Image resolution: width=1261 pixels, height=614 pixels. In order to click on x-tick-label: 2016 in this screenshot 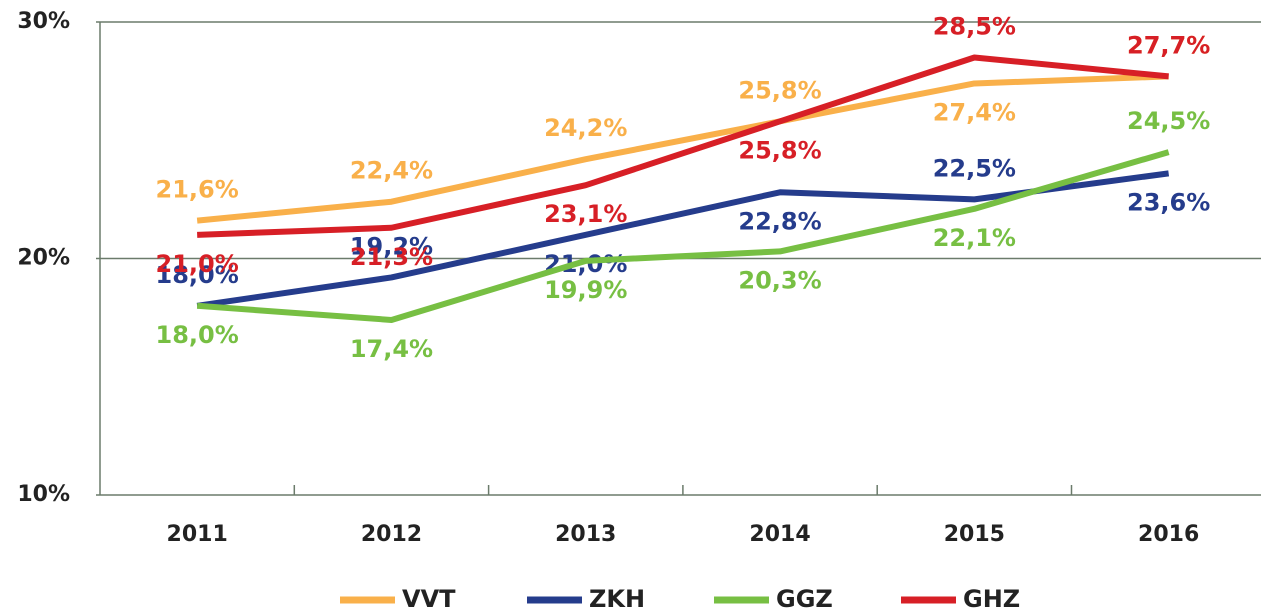, I will do `click(1168, 534)`.